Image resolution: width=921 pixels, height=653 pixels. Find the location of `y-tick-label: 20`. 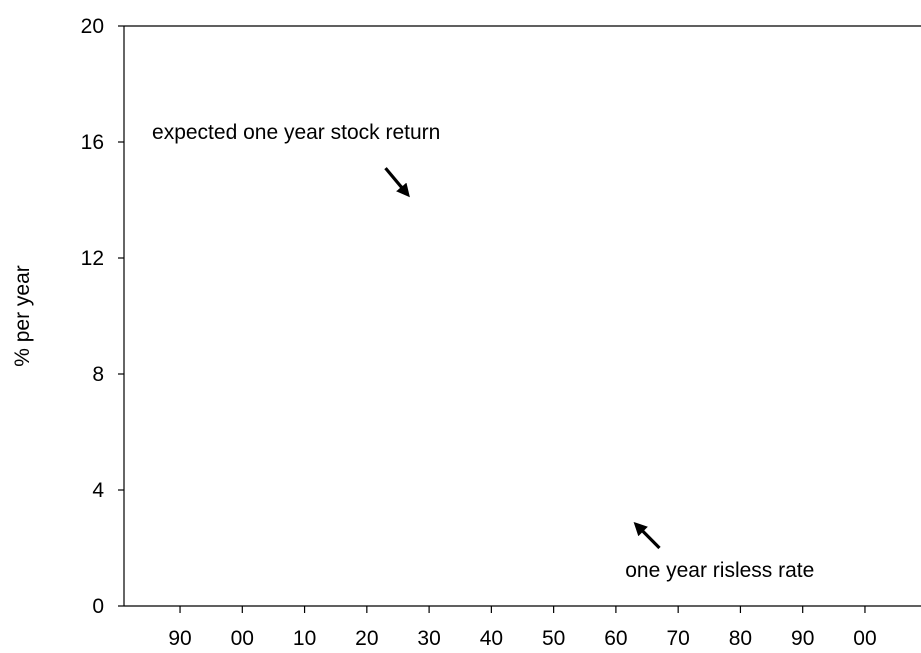

y-tick-label: 20 is located at coordinates (92, 26).